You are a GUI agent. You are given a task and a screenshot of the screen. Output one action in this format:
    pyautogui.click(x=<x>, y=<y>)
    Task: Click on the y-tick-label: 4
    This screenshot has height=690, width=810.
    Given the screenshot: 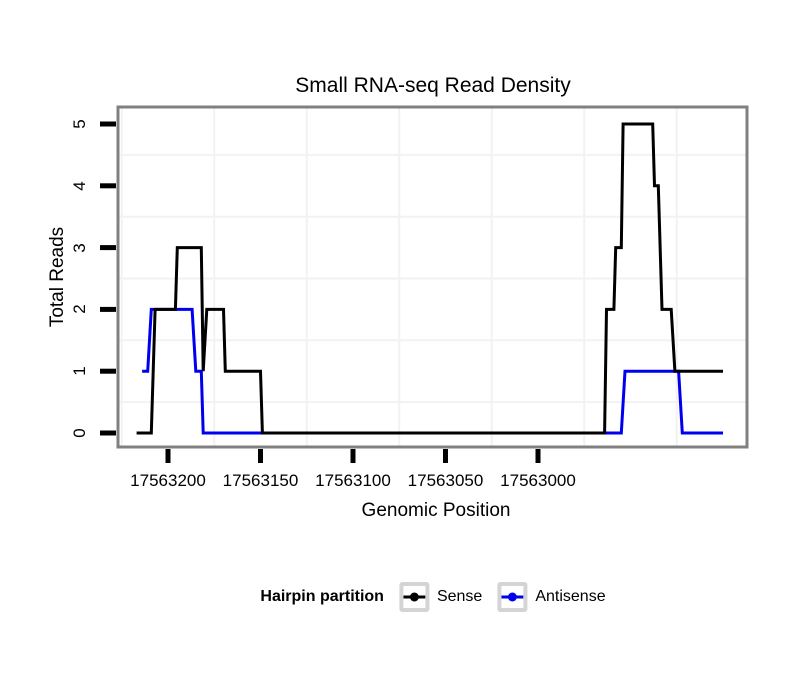 What is the action you would take?
    pyautogui.click(x=79, y=186)
    